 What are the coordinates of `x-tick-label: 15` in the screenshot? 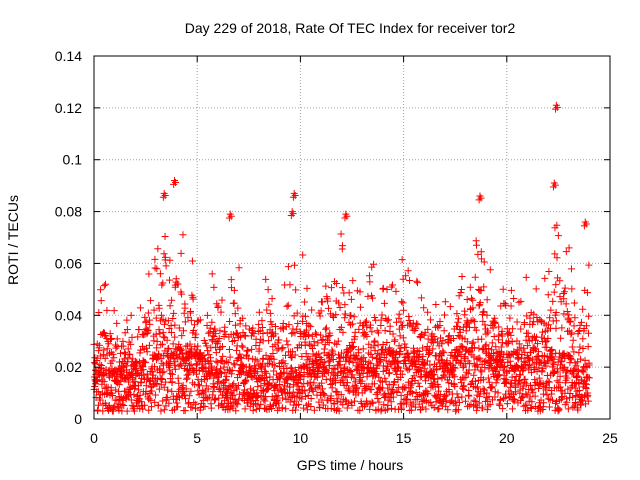 It's located at (404, 438).